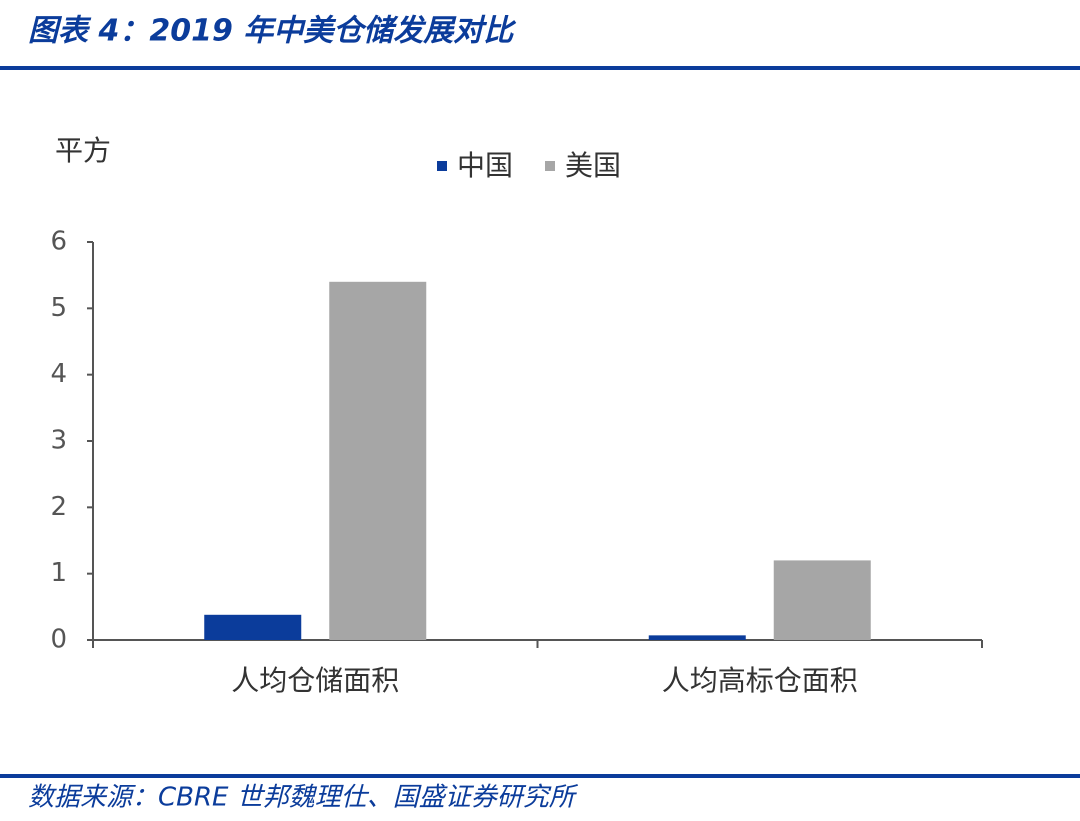  Describe the element at coordinates (540, 776) in the screenshot. I see `source-rule` at that location.